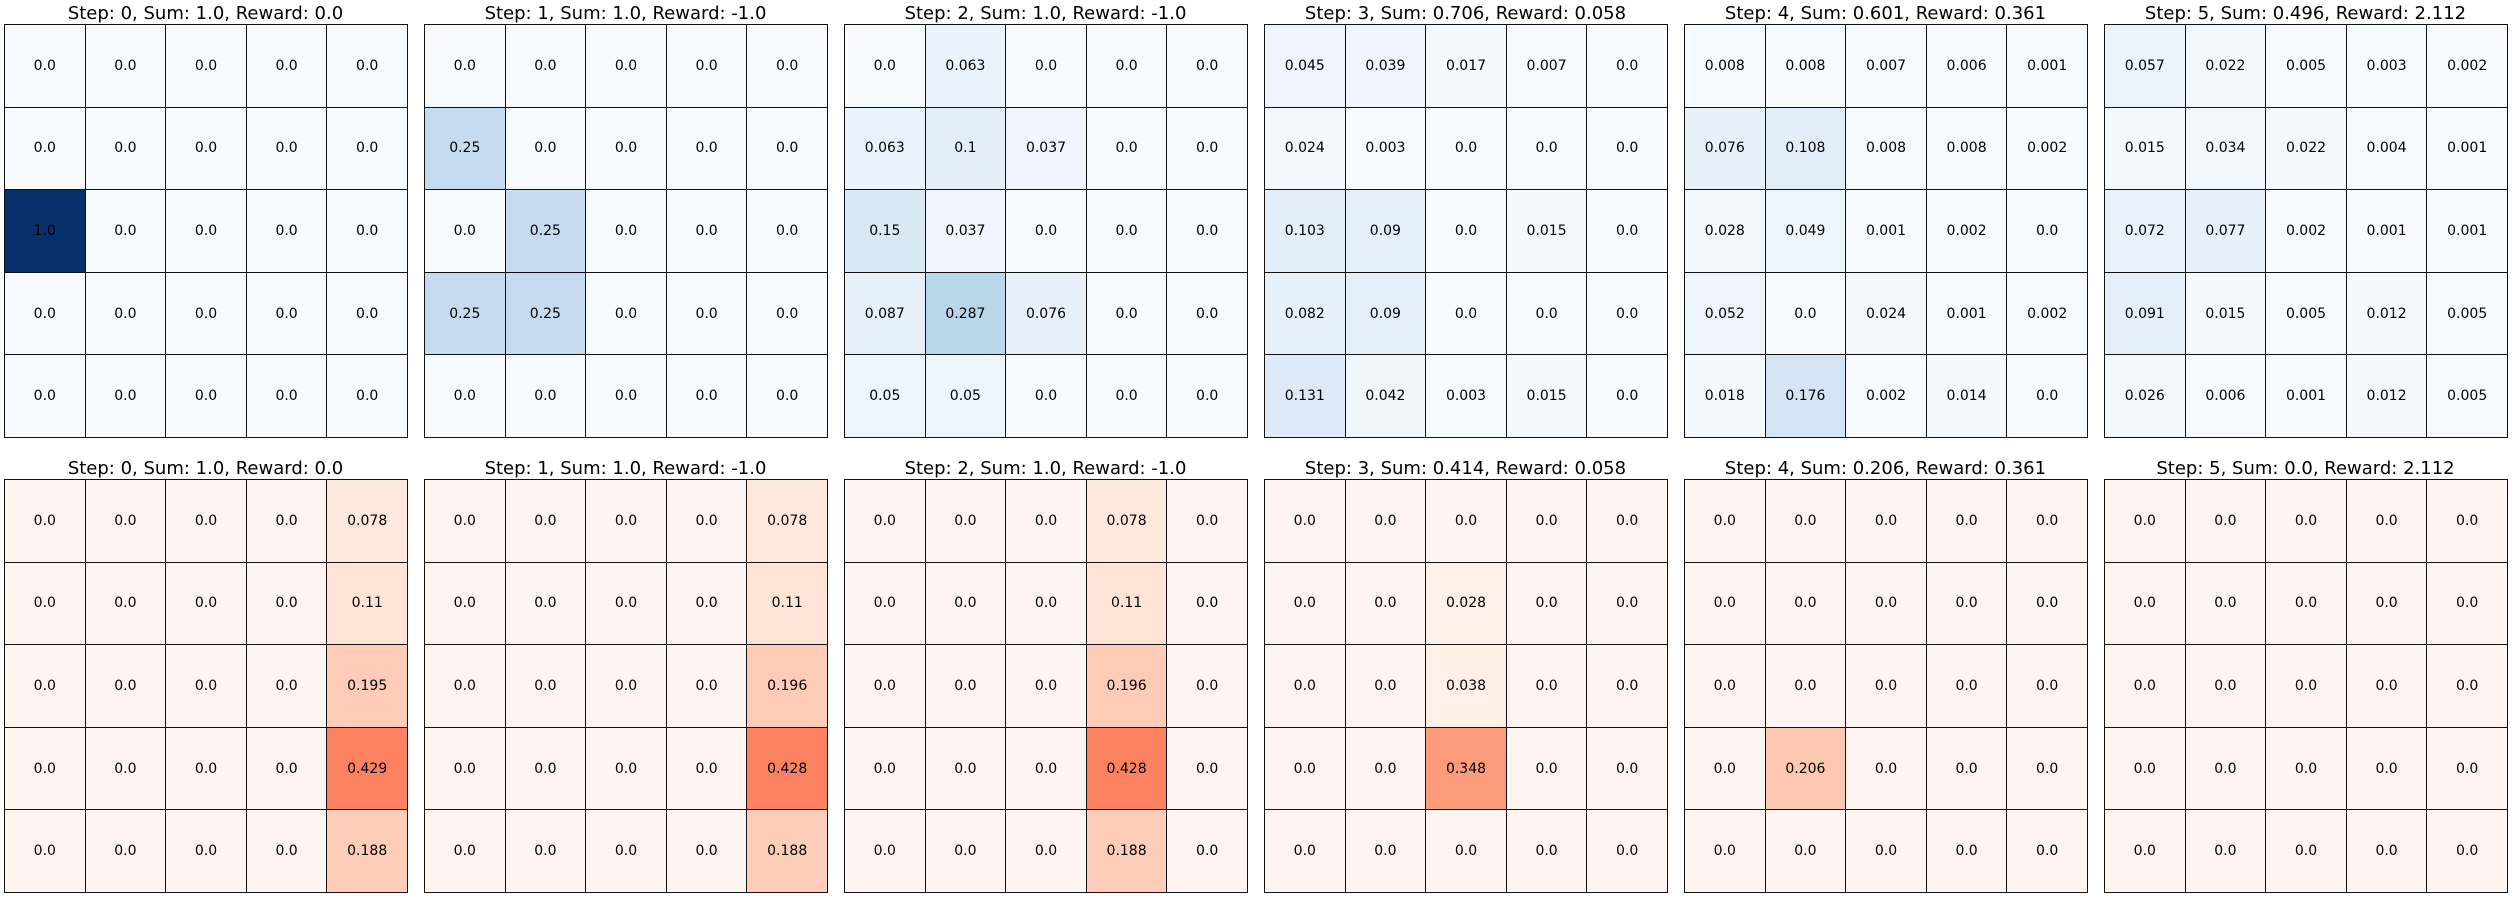  I want to click on heatmap-cell: 0.103, so click(1305, 231).